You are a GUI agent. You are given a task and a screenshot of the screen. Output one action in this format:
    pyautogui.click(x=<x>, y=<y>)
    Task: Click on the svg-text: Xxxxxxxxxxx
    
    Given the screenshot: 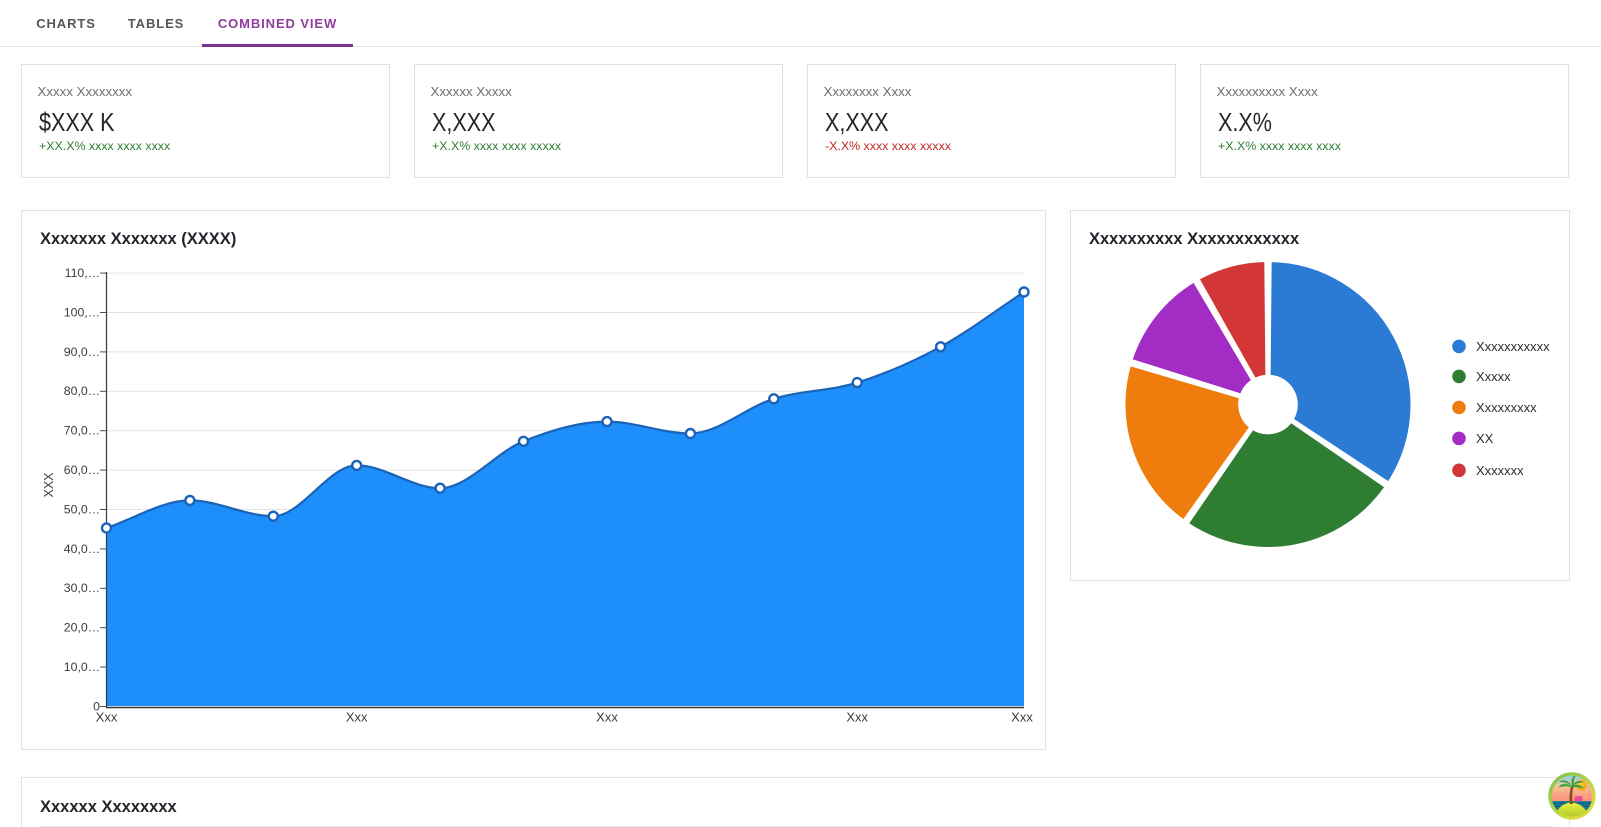 What is the action you would take?
    pyautogui.click(x=1513, y=346)
    